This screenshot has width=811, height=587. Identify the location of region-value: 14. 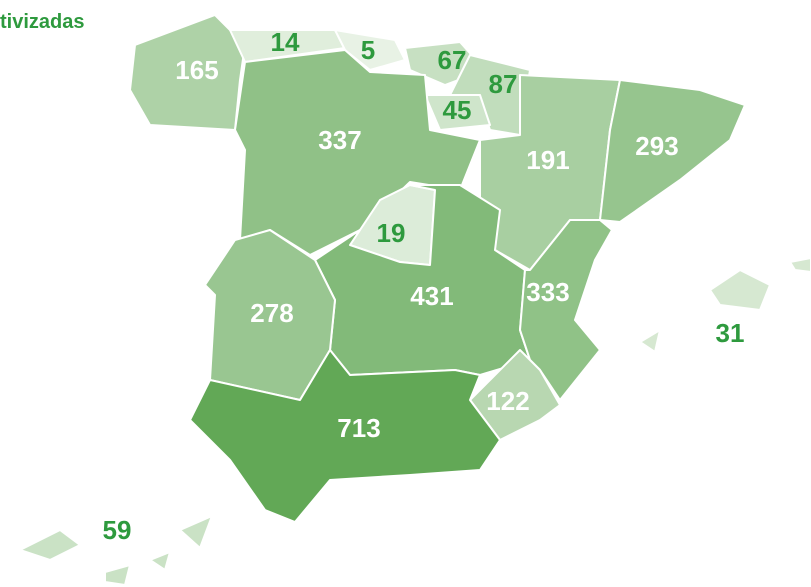
(285, 42).